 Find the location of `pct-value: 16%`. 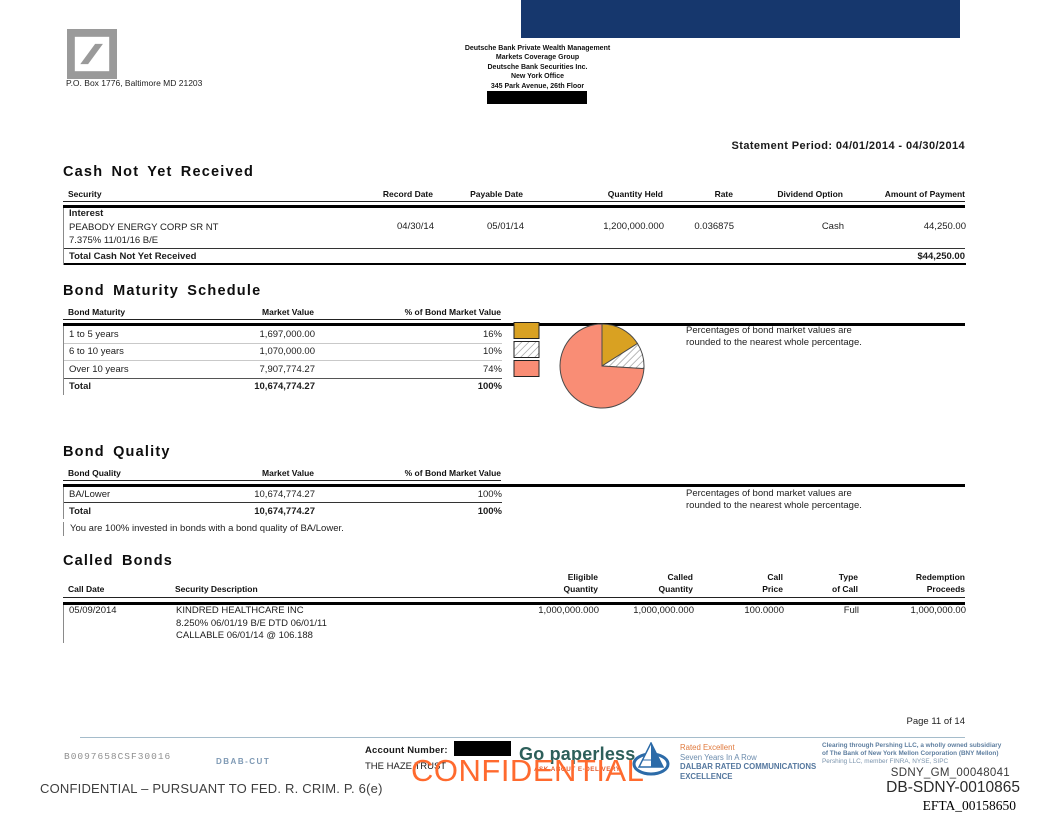

pct-value: 16% is located at coordinates (492, 334).